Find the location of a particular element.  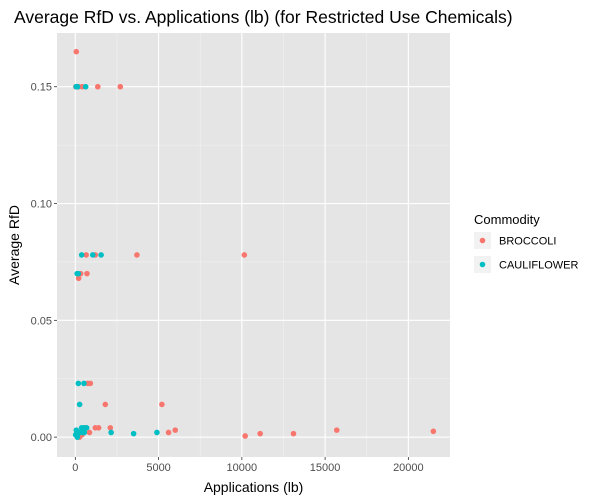

y-axis-title: Average RfD is located at coordinates (14, 245).